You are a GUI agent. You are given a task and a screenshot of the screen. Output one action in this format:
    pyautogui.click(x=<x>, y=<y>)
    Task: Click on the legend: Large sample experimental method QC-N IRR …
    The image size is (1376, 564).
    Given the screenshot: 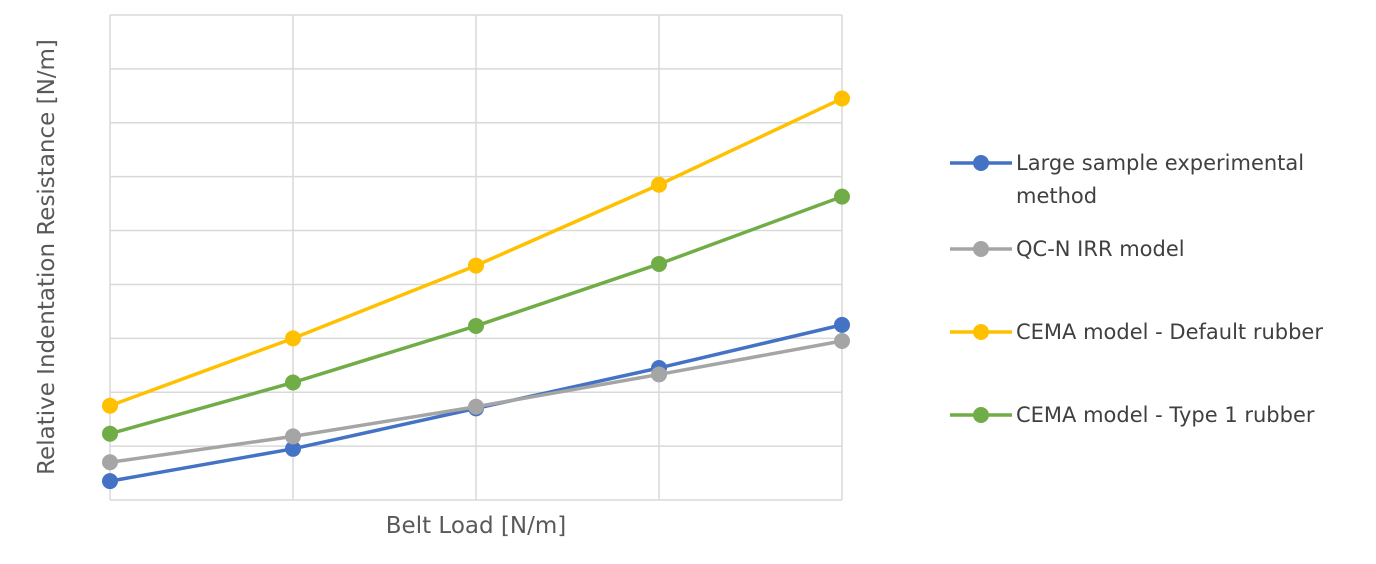 What is the action you would take?
    pyautogui.click(x=1136, y=289)
    